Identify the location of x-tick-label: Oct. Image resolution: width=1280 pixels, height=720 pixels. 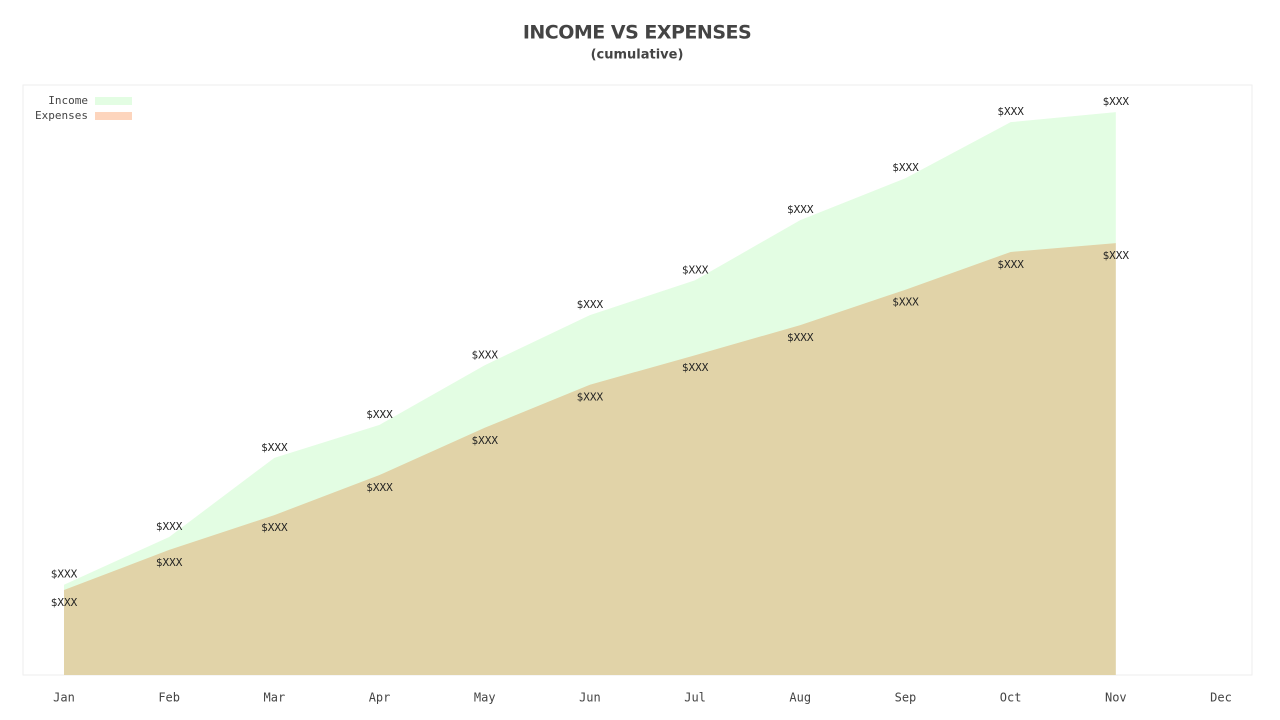
(1011, 698).